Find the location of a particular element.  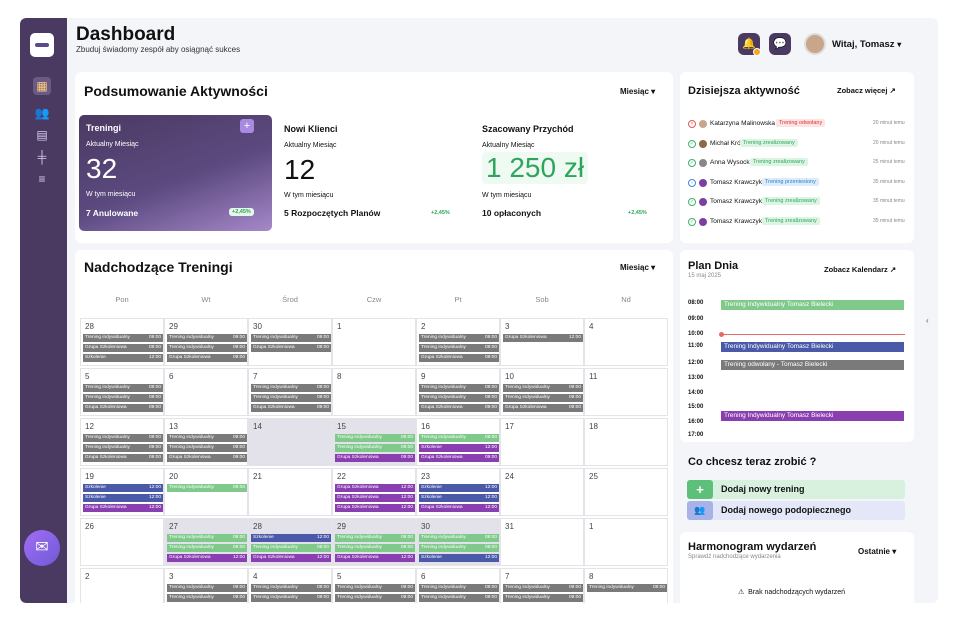

chat-icon: 💬 is located at coordinates (780, 44).